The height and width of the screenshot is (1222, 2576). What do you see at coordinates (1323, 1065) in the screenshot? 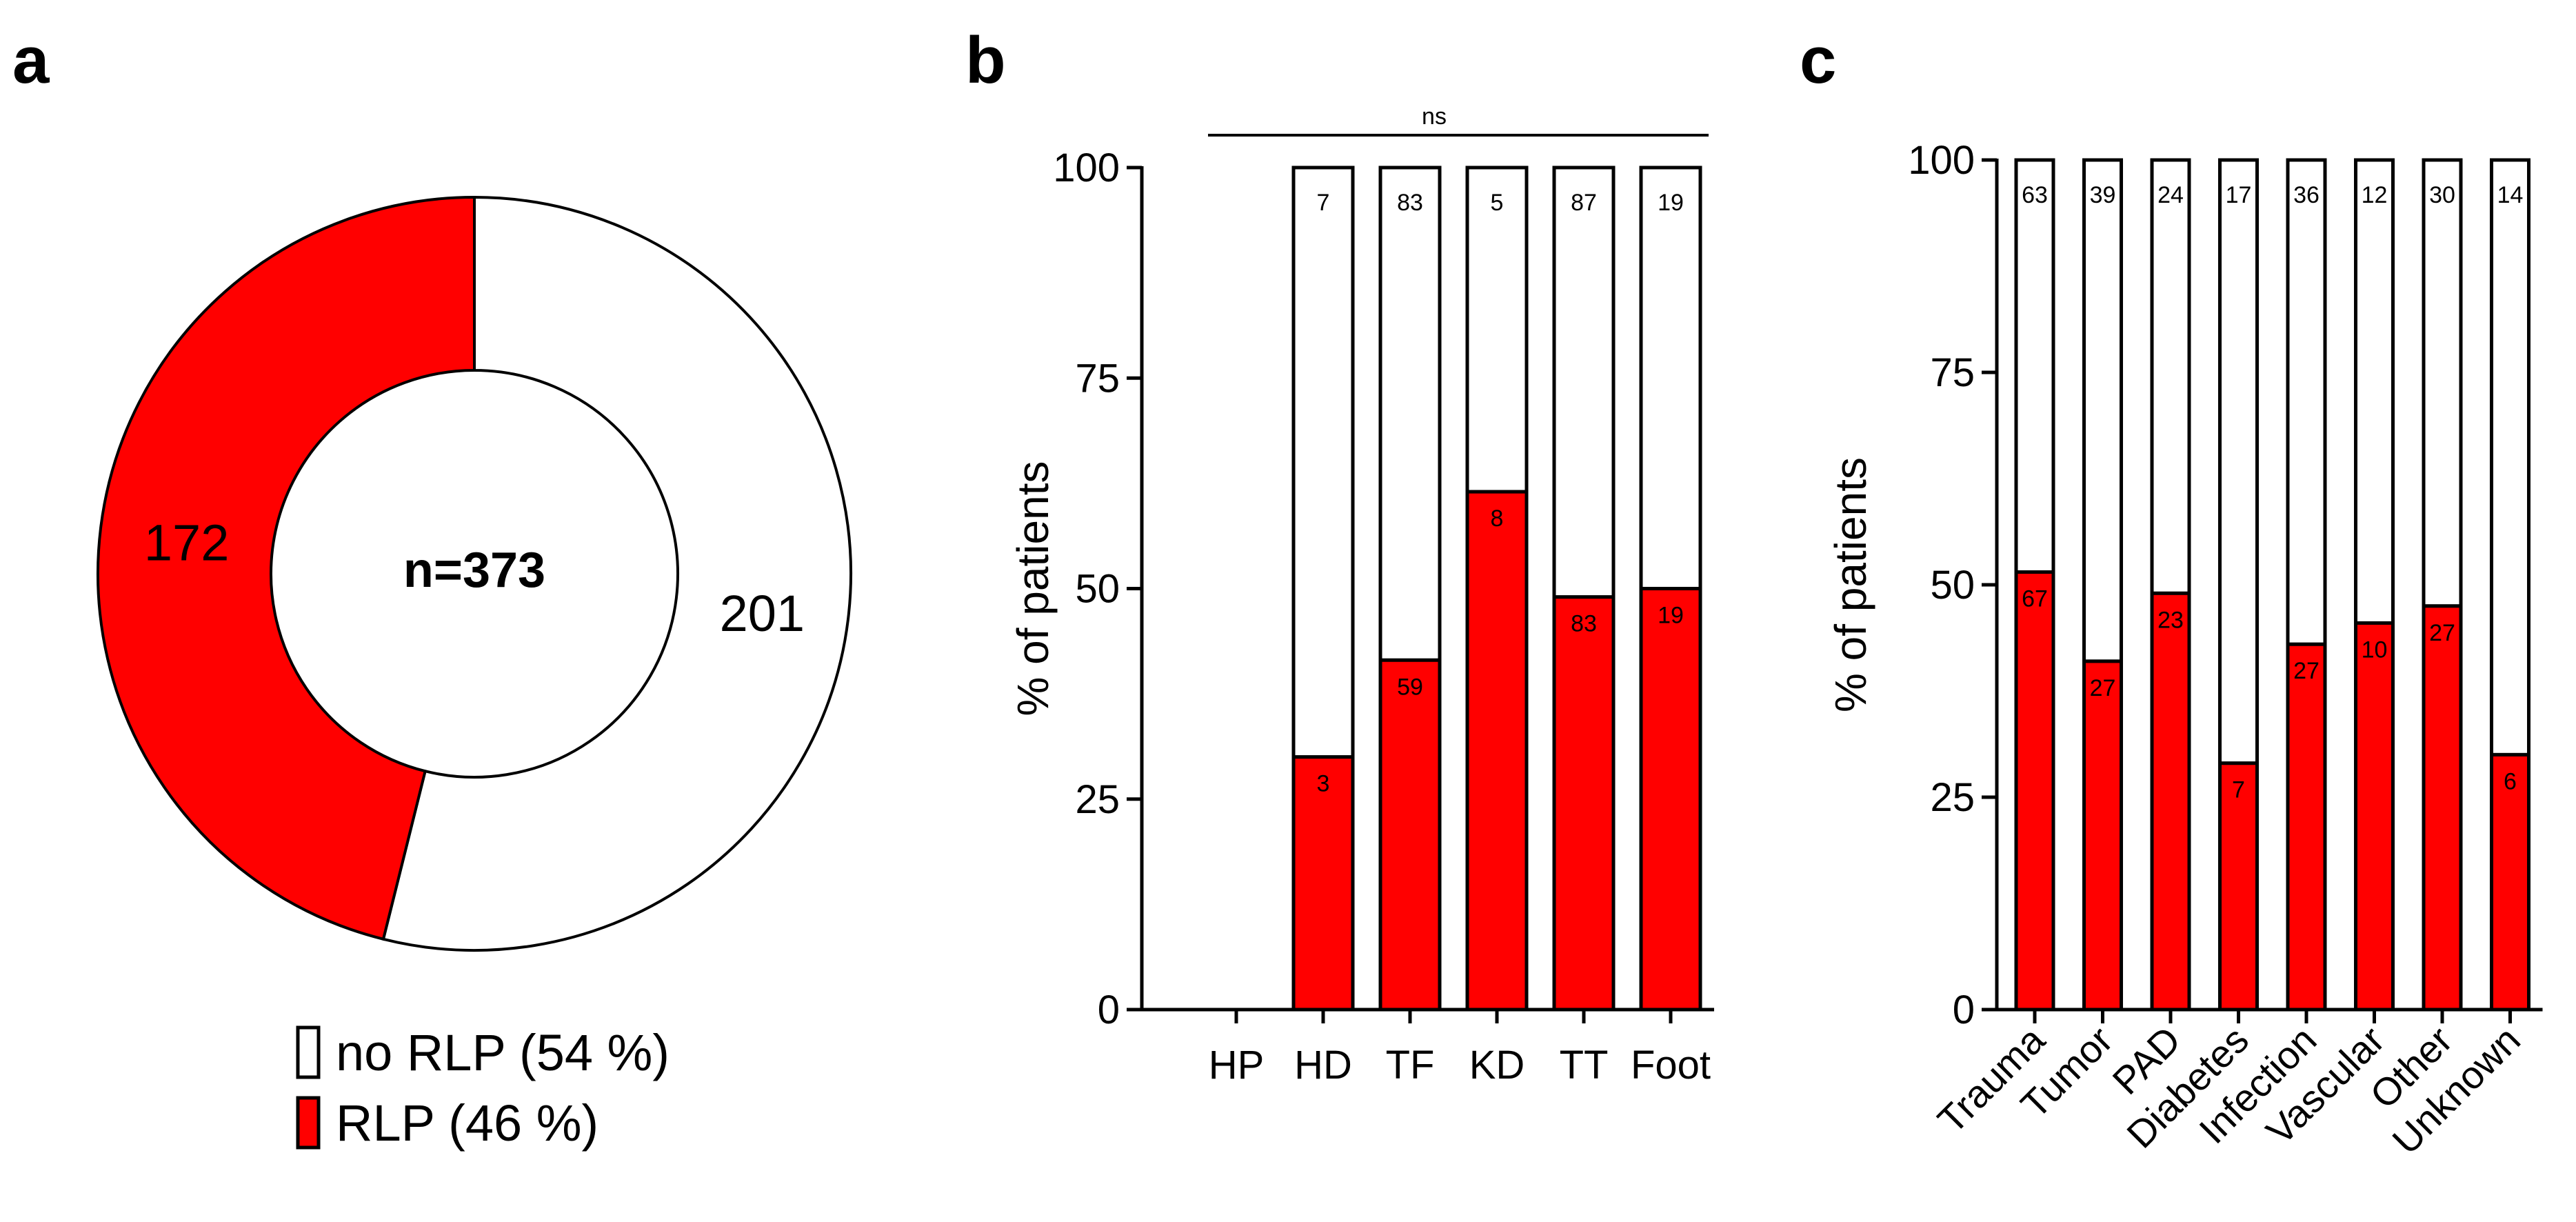
I see `x-category-label: HD` at bounding box center [1323, 1065].